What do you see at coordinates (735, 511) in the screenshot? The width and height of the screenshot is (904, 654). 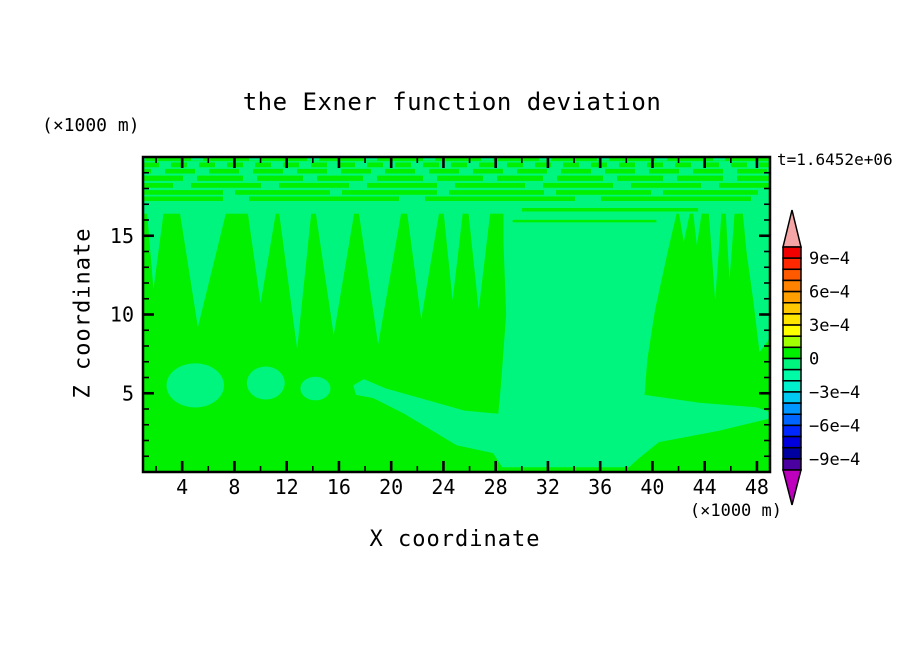 I see `x-axis-unit-label: (×1000 m)` at bounding box center [735, 511].